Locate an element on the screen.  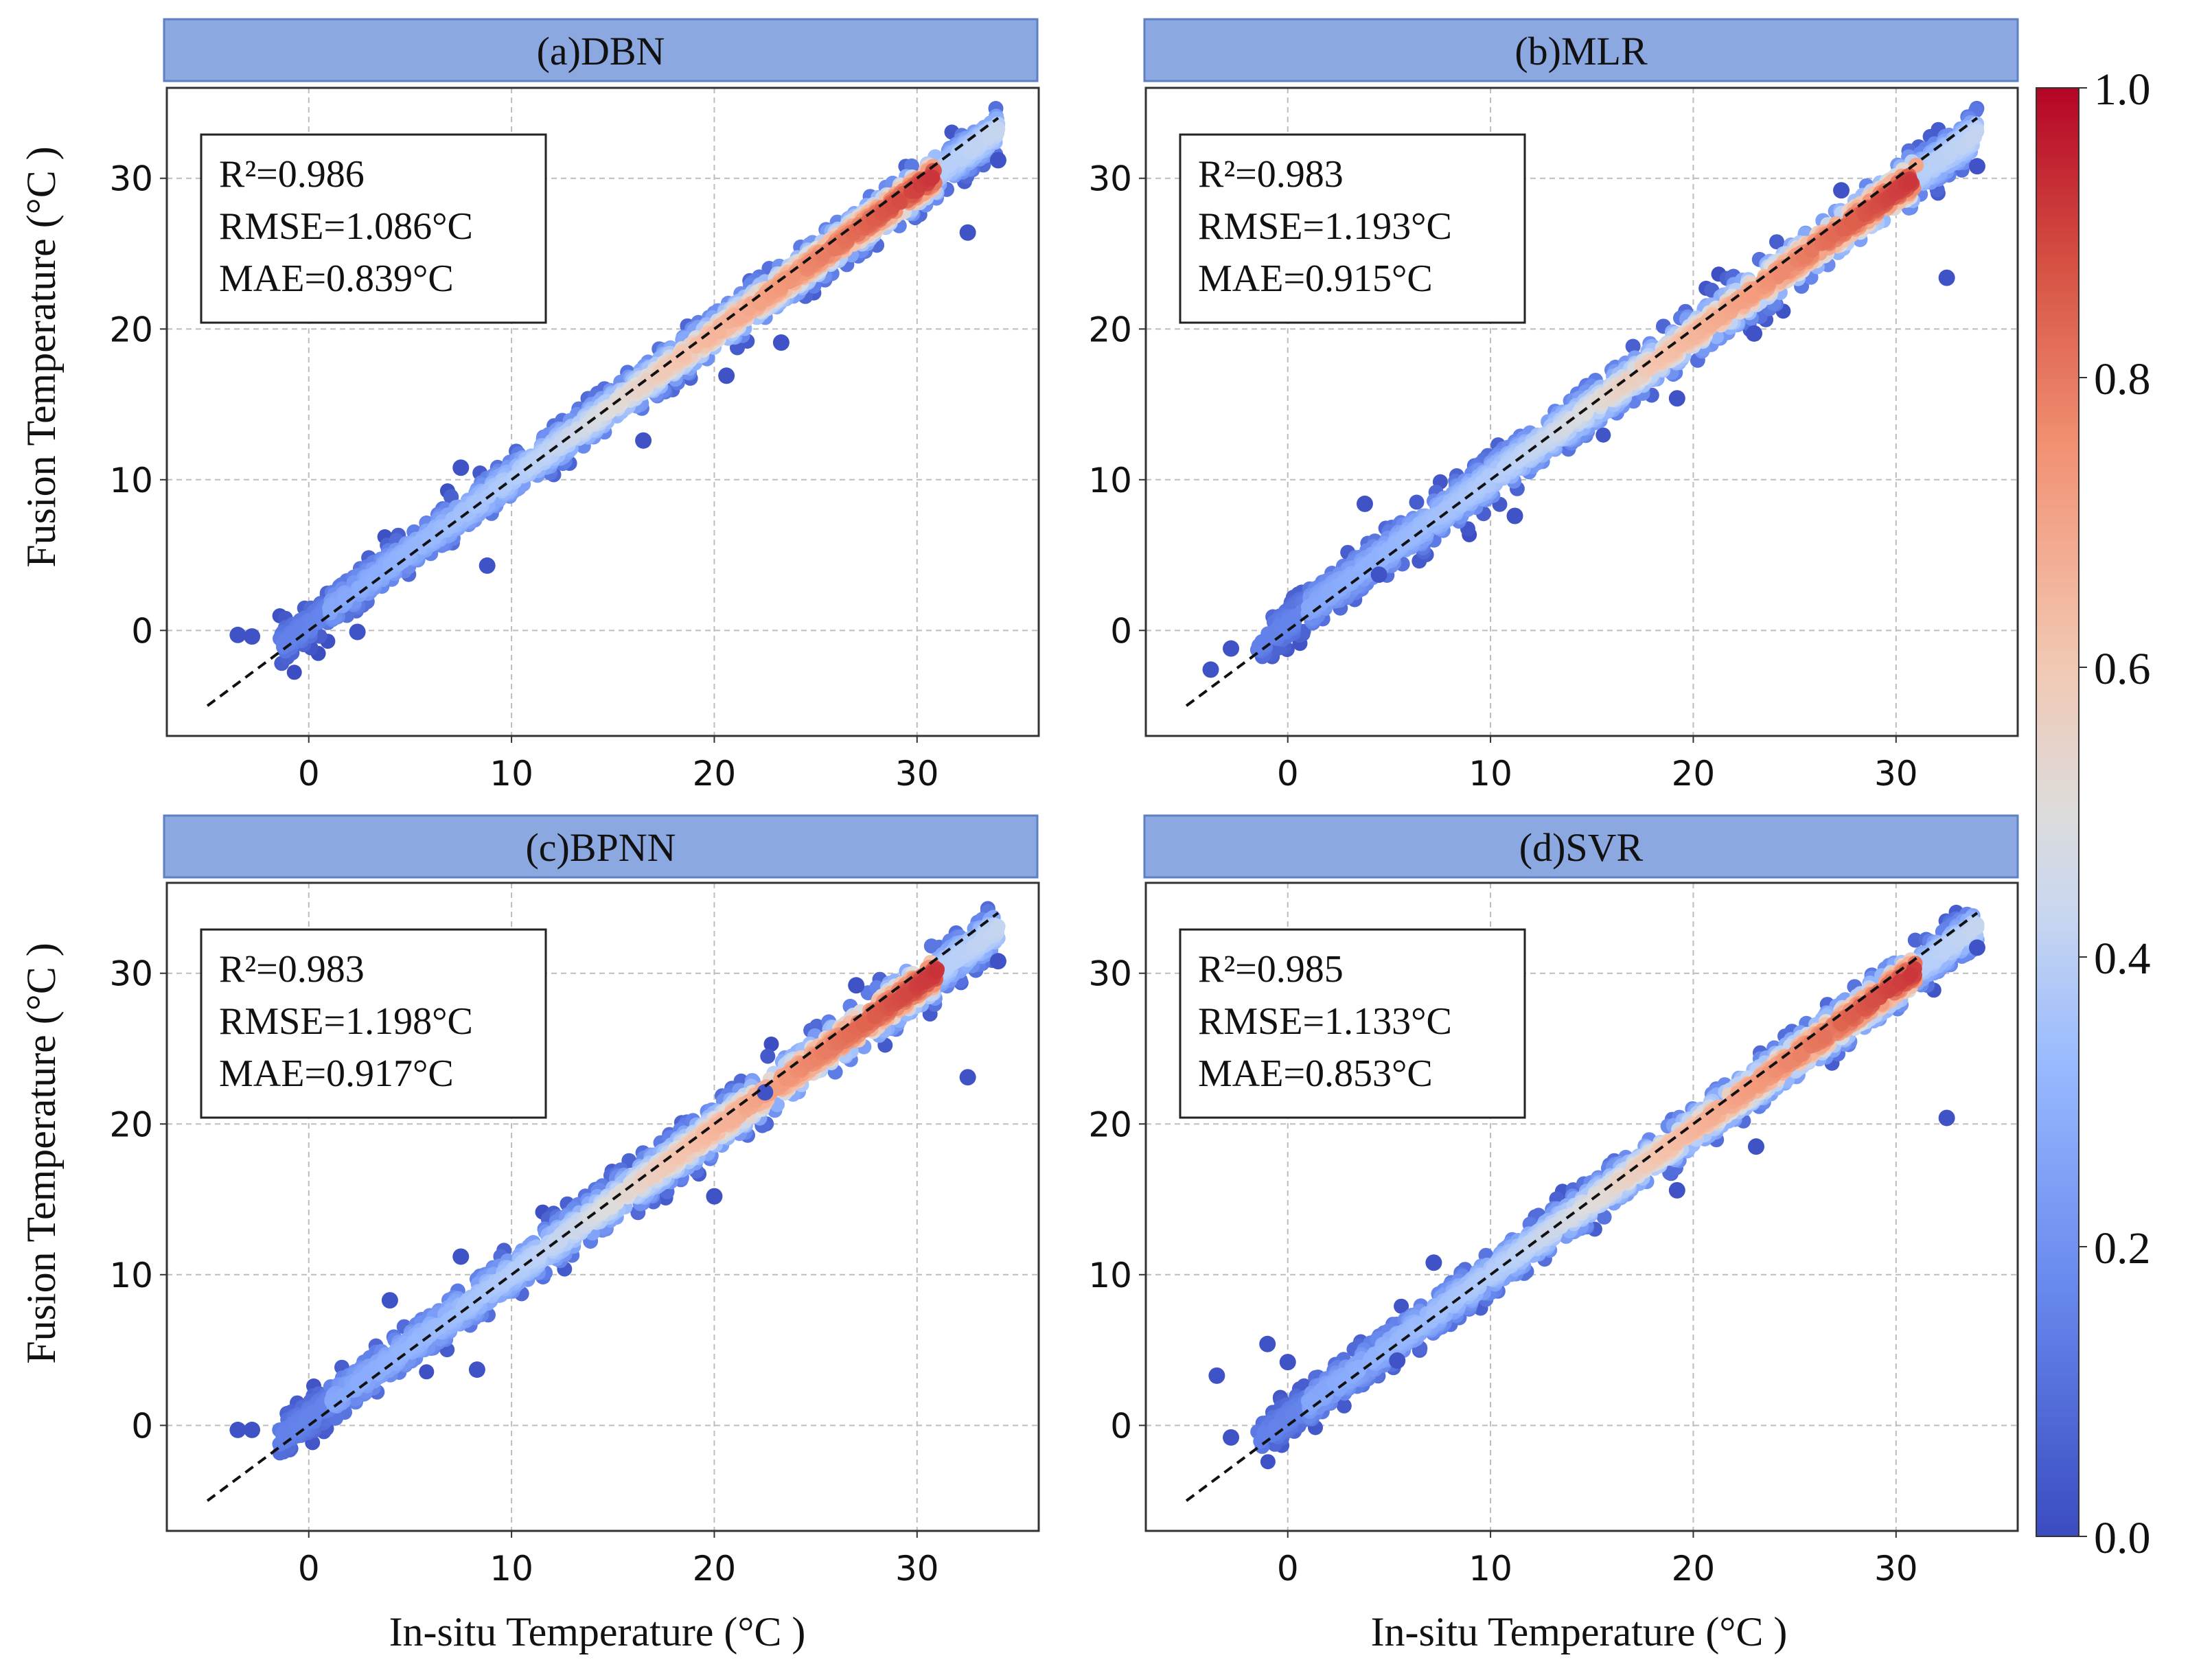
y-tick-label: 20 is located at coordinates (1110, 329).